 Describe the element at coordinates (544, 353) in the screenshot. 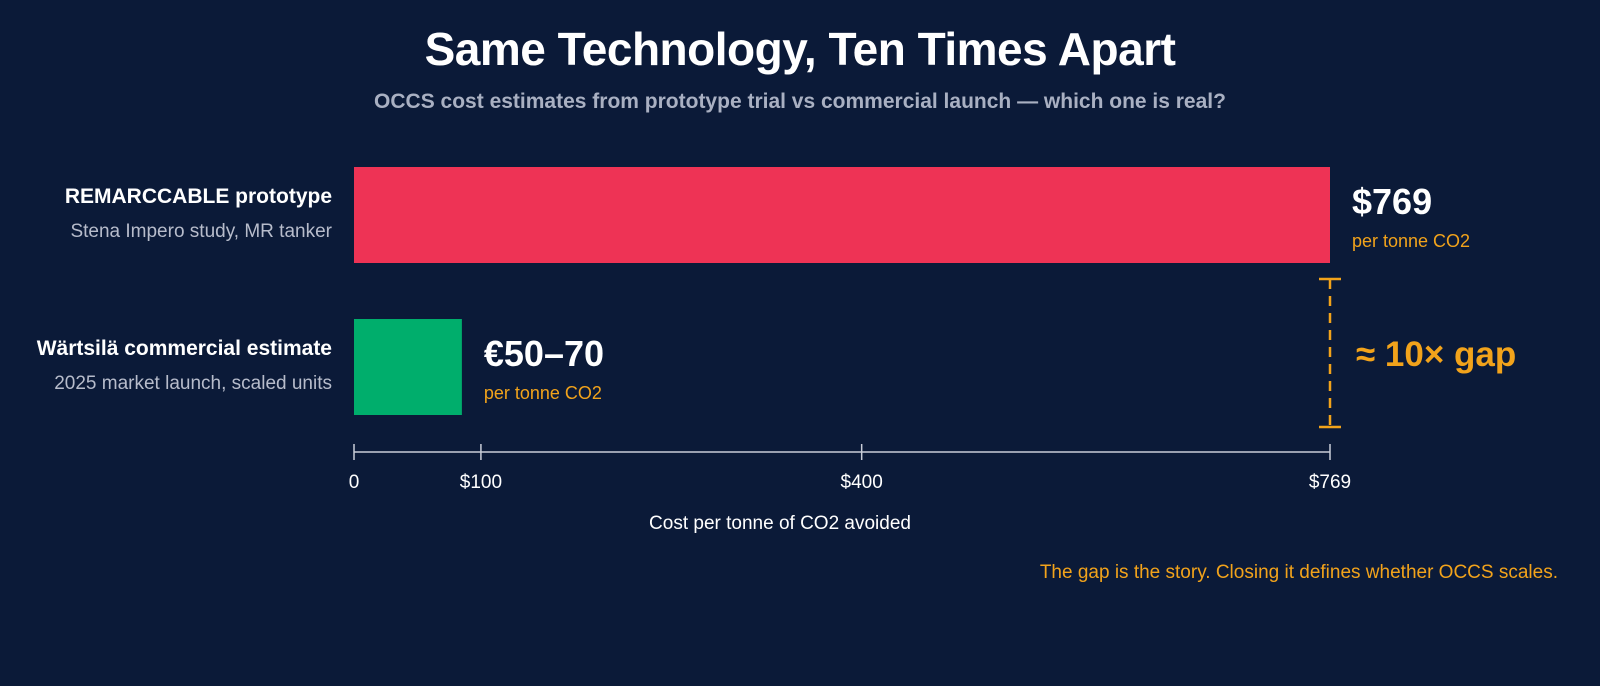

I see `value-label: €50–70` at that location.